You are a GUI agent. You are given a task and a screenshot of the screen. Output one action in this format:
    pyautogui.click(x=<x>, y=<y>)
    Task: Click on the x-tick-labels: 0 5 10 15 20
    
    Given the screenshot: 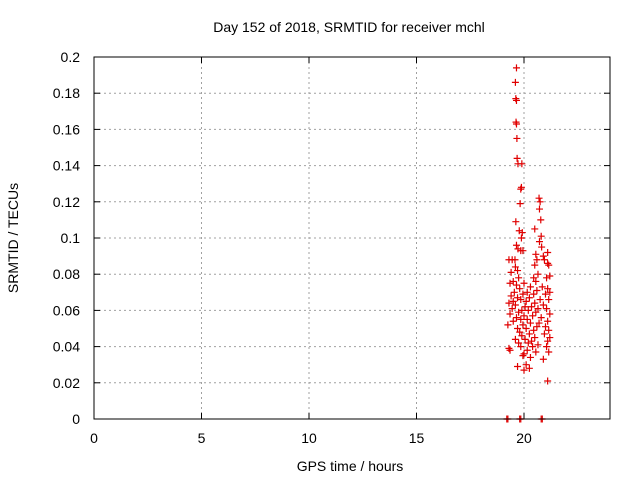 What is the action you would take?
    pyautogui.click(x=311, y=438)
    